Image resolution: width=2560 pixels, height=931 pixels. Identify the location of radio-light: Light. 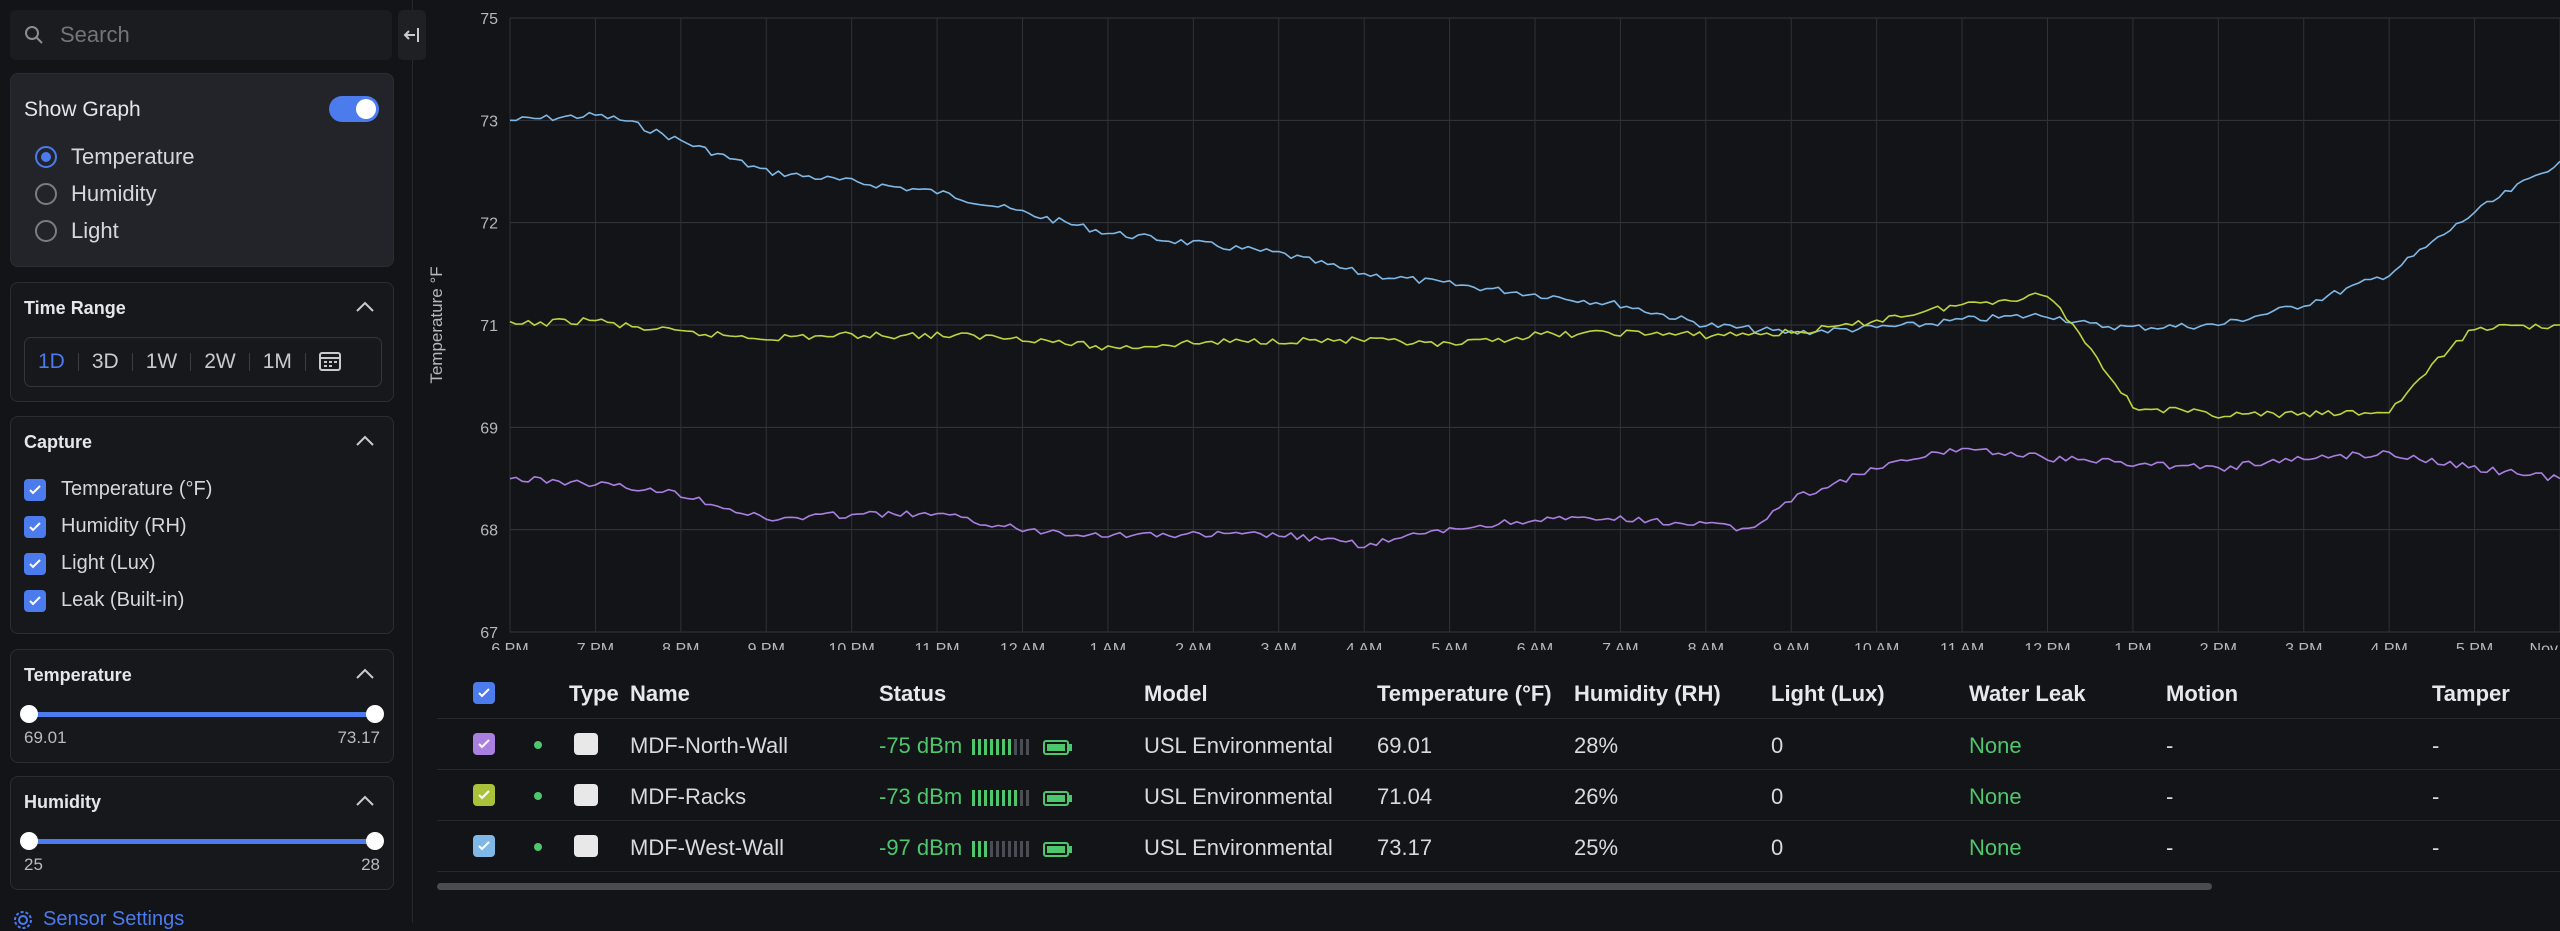
(77, 231).